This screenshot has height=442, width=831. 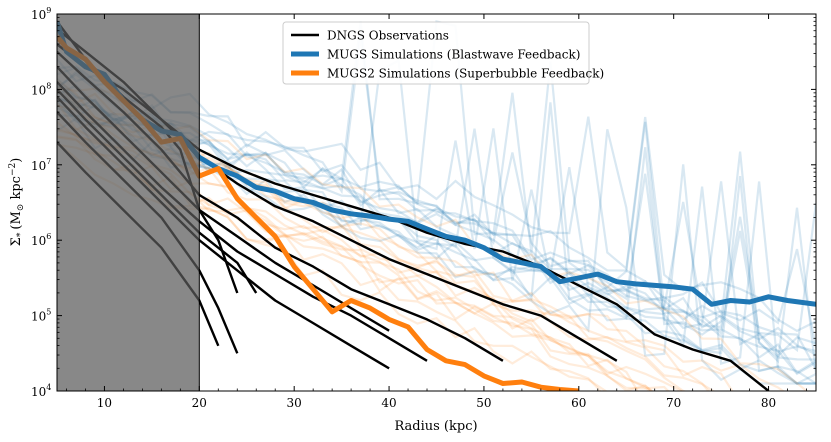 I want to click on y-tick-label: 10⁸, so click(x=41, y=89).